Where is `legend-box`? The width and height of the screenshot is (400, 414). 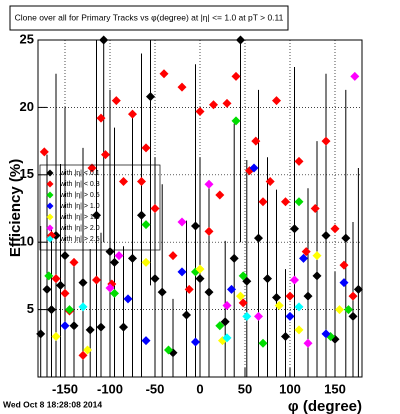 legend-box is located at coordinates (100, 207).